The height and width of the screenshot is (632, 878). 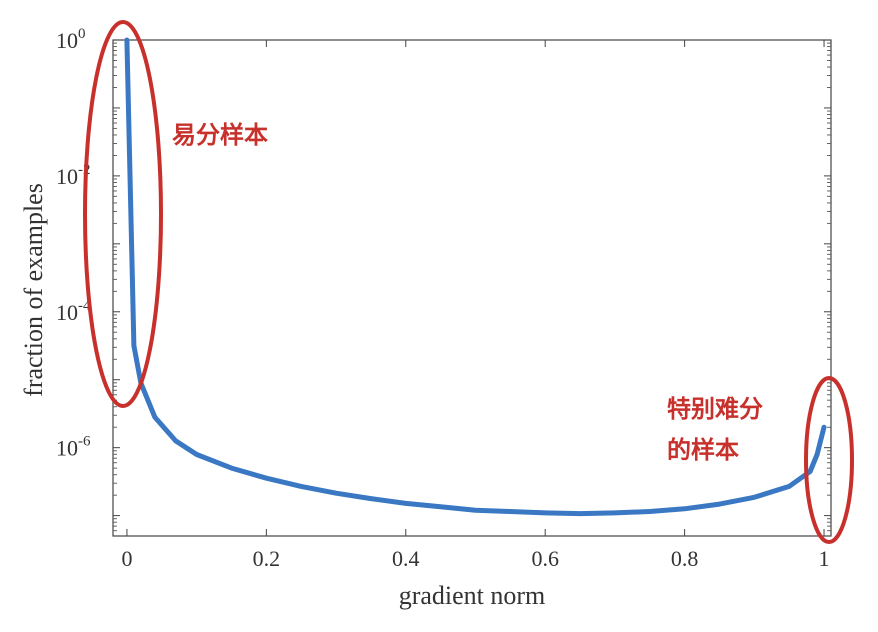 I want to click on y-tick-label: 10⁻⁴, so click(x=73, y=311).